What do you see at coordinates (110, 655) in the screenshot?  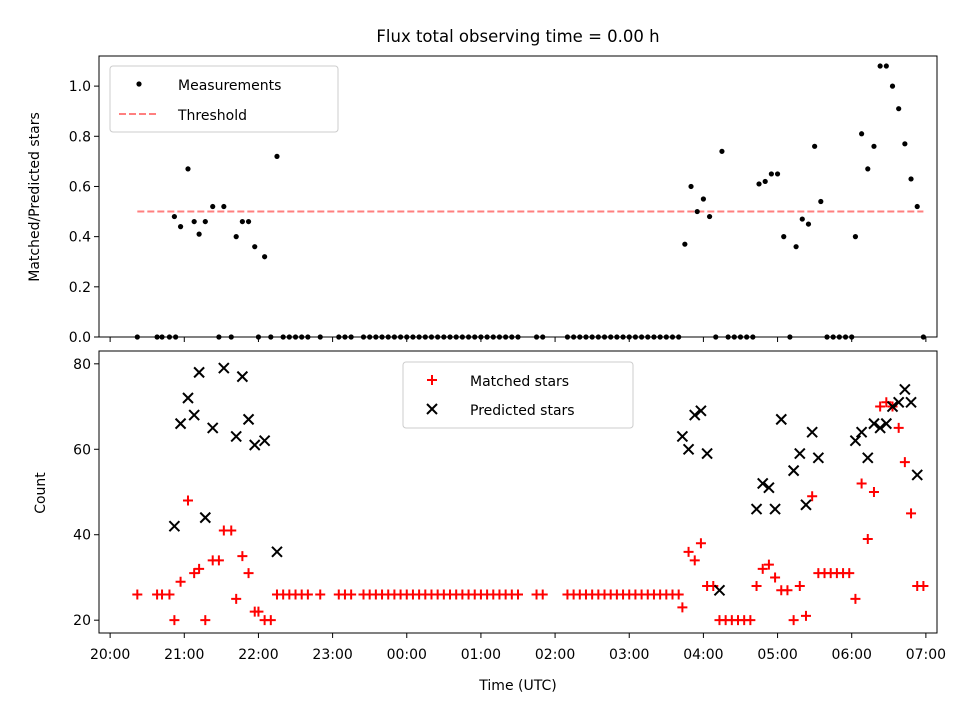 I see `bottom-x-tick-label: 20:00` at bounding box center [110, 655].